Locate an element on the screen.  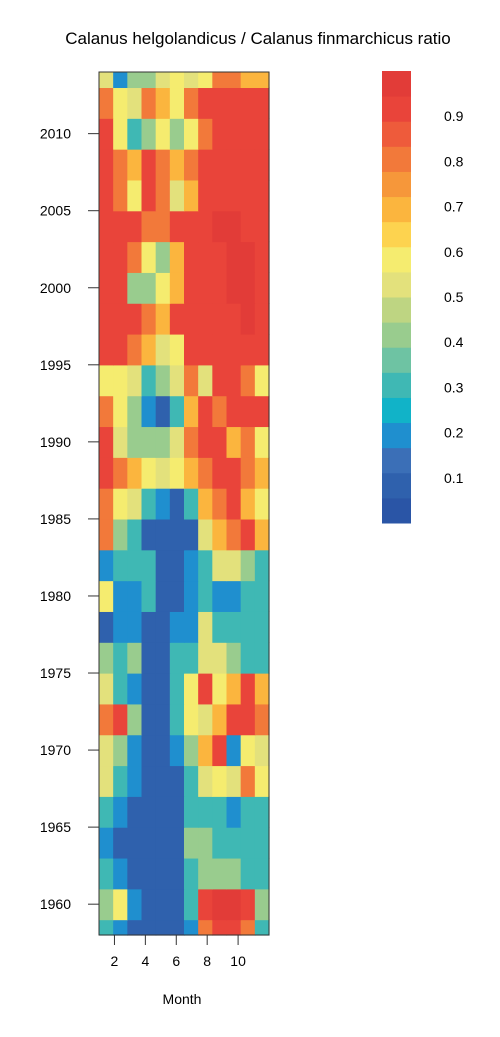
colorbar-tick-label: 0.1 is located at coordinates (454, 478).